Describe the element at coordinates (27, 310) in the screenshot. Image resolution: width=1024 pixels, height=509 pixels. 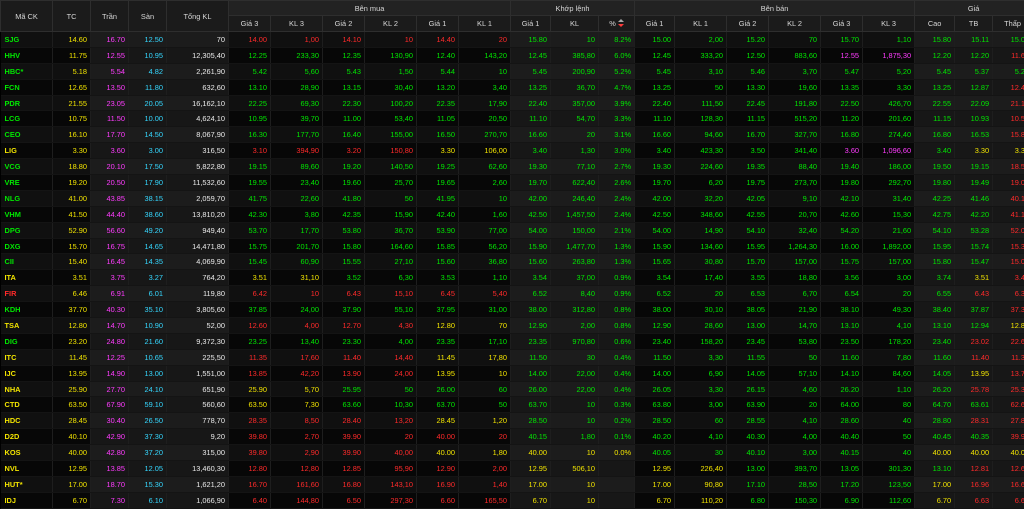
I see `cell-code: KDH` at that location.